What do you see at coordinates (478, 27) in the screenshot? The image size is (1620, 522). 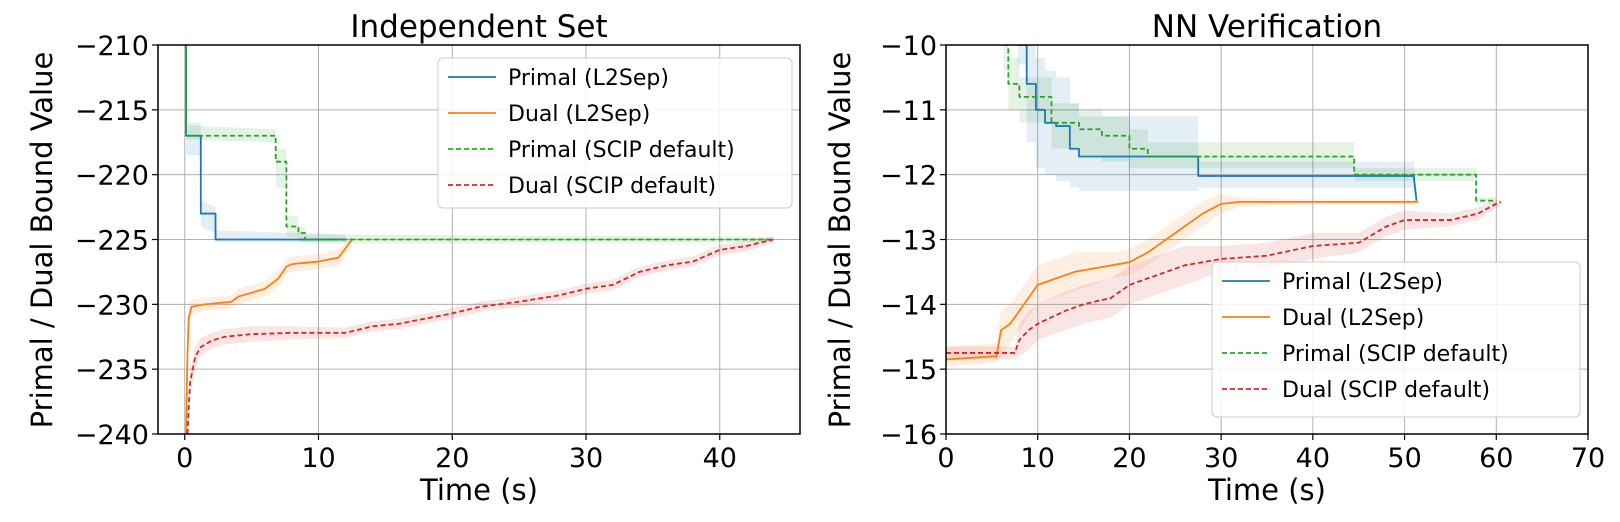 I see `chart-title: Independent Set` at bounding box center [478, 27].